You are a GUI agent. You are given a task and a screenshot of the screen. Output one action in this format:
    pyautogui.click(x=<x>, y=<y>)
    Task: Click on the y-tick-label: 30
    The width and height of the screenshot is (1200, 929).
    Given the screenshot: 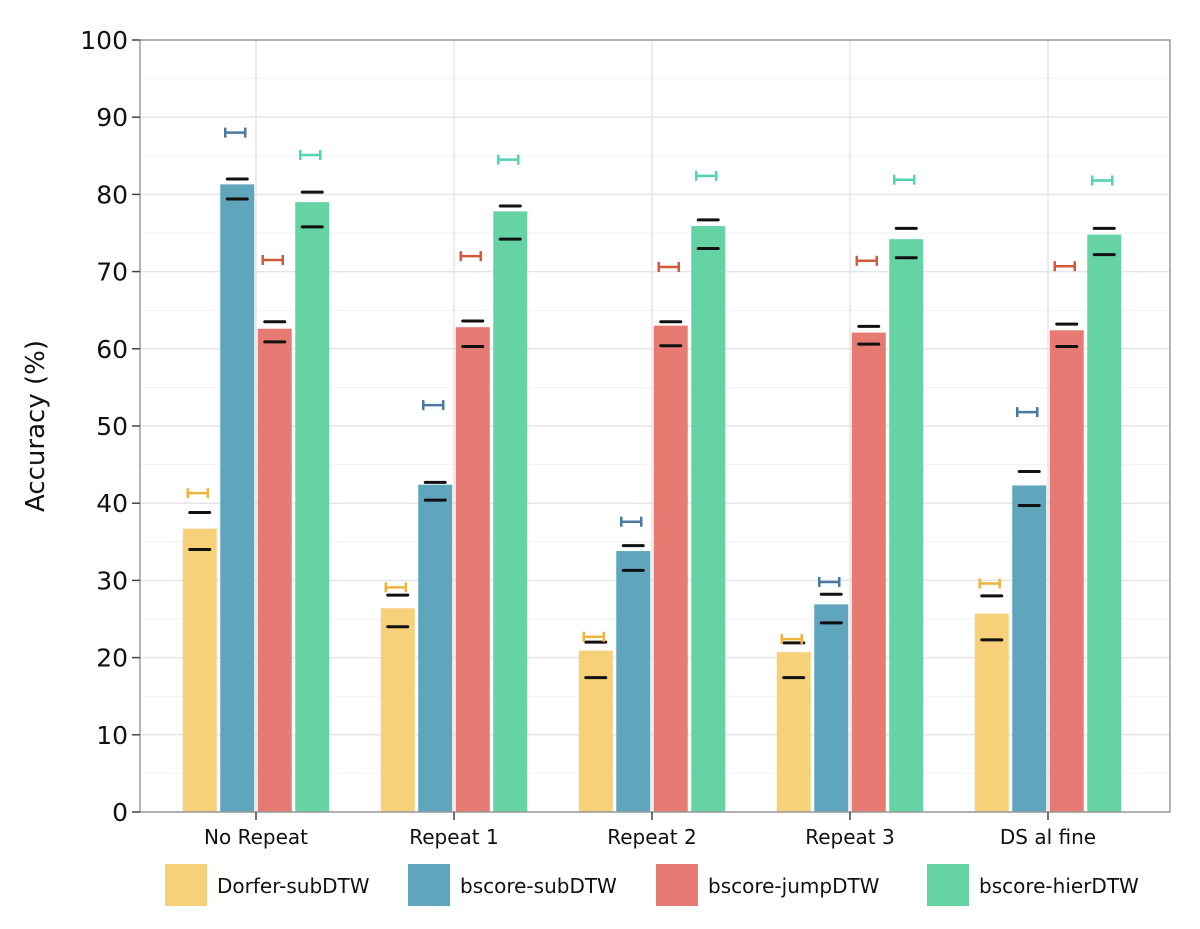 What is the action you would take?
    pyautogui.click(x=112, y=580)
    